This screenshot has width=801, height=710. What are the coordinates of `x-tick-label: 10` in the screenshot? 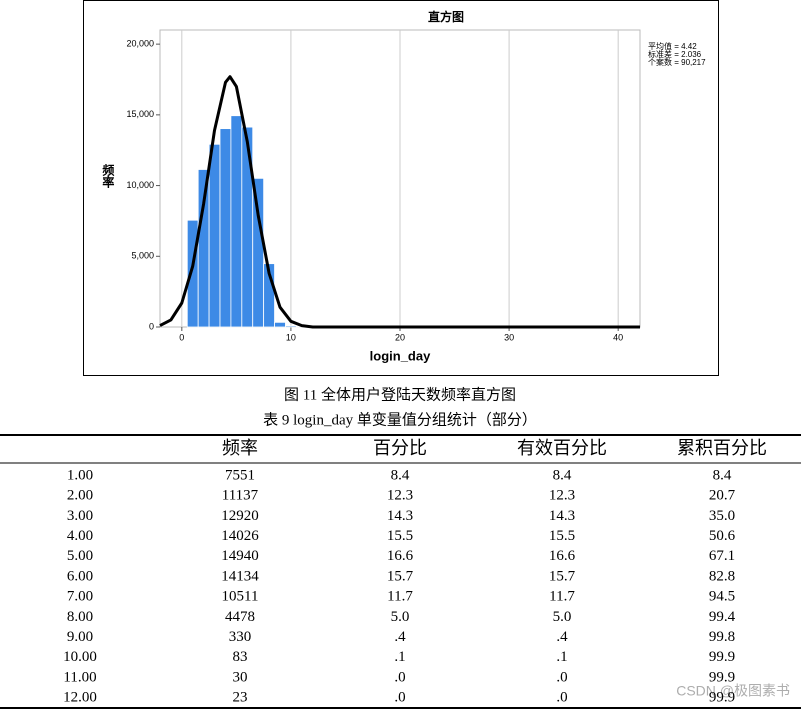 It's located at (291, 337).